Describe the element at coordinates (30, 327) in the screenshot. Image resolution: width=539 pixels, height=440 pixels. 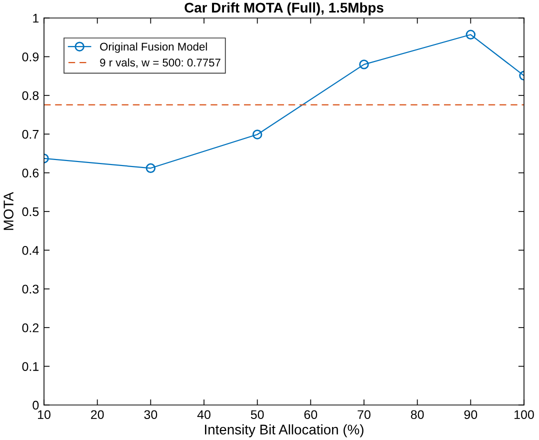
I see `y-tick-label: 0.2` at that location.